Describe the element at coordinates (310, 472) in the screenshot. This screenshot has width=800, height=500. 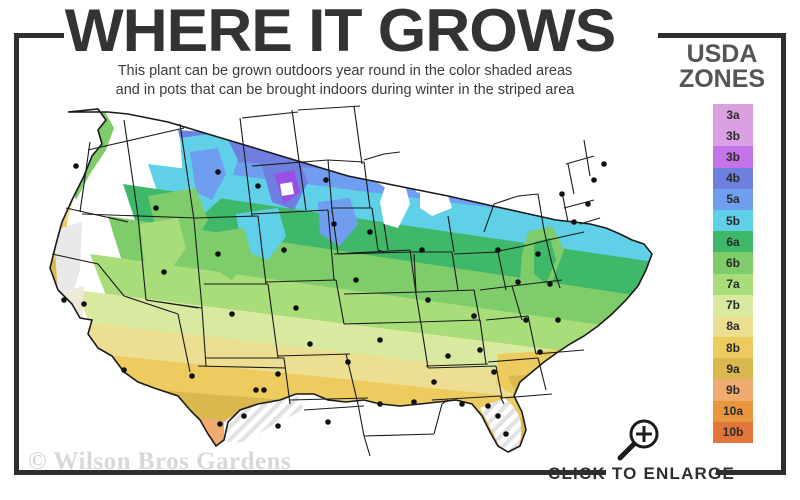
I see `frame-bottom-left-segment` at that location.